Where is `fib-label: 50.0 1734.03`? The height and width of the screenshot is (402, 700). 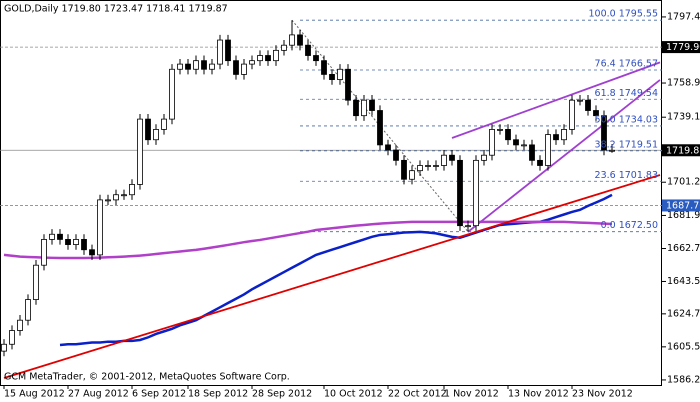
fib-label: 50.0 1734.03 is located at coordinates (626, 119).